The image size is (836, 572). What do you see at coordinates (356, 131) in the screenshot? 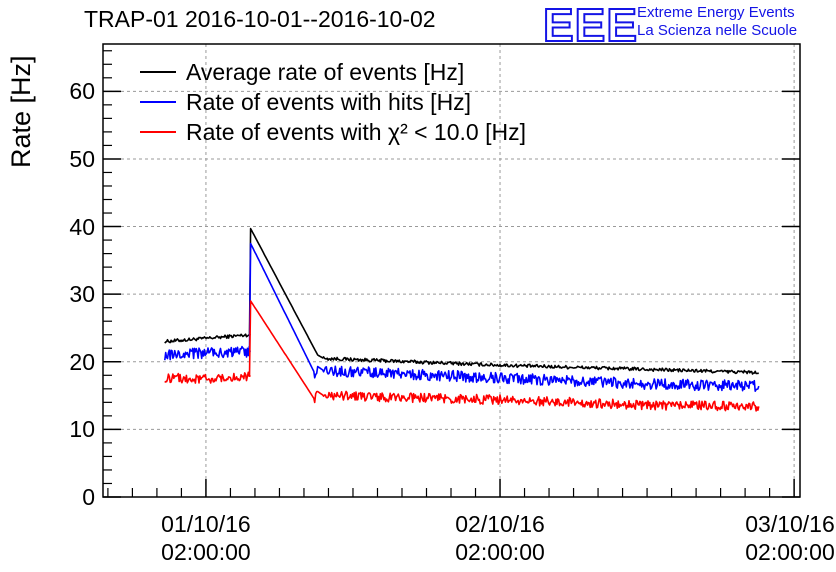
I see `legend-label: Rate of events with χ² < 10.0 [Hz]` at bounding box center [356, 131].